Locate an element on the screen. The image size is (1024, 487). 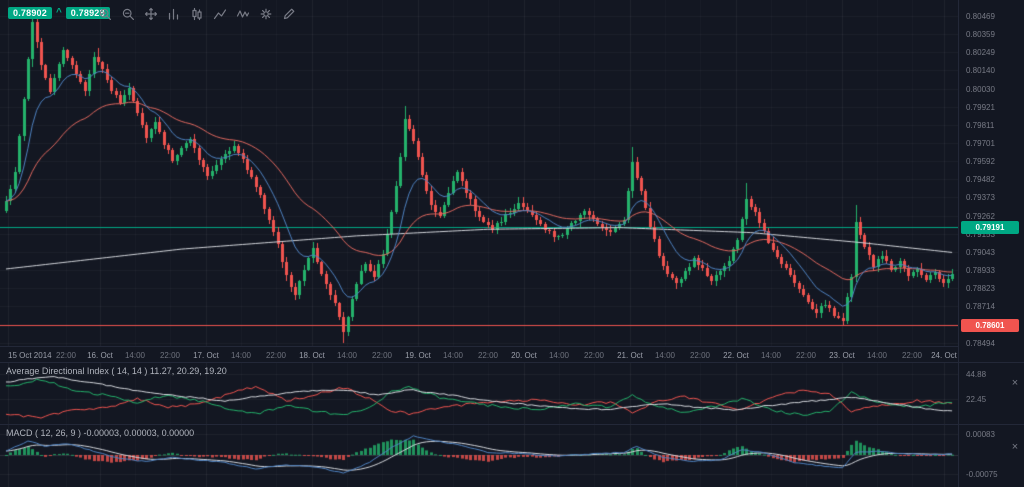
chart-toolbar is located at coordinates (197, 14).